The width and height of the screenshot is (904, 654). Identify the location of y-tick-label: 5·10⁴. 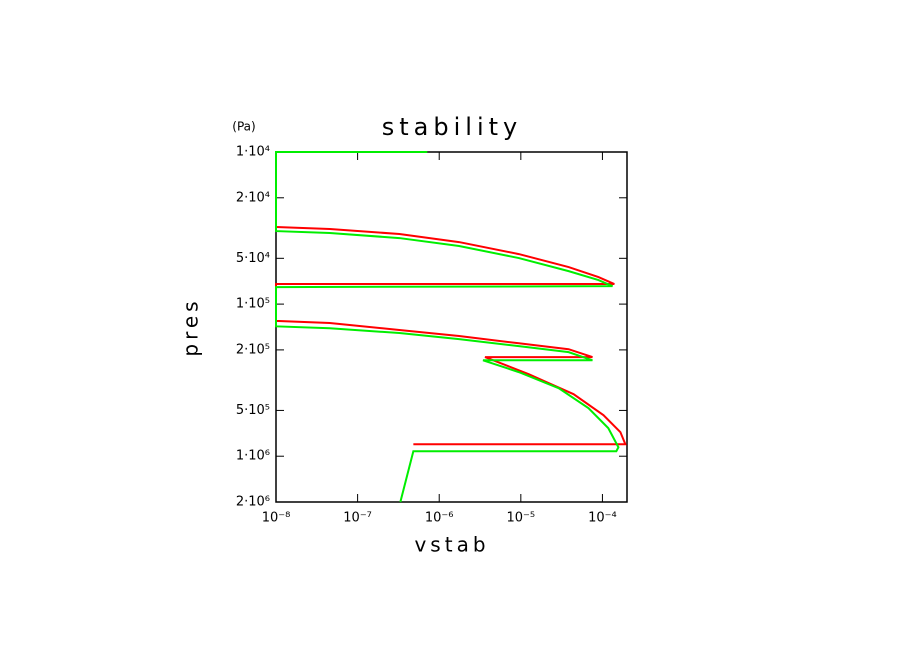
(253, 258).